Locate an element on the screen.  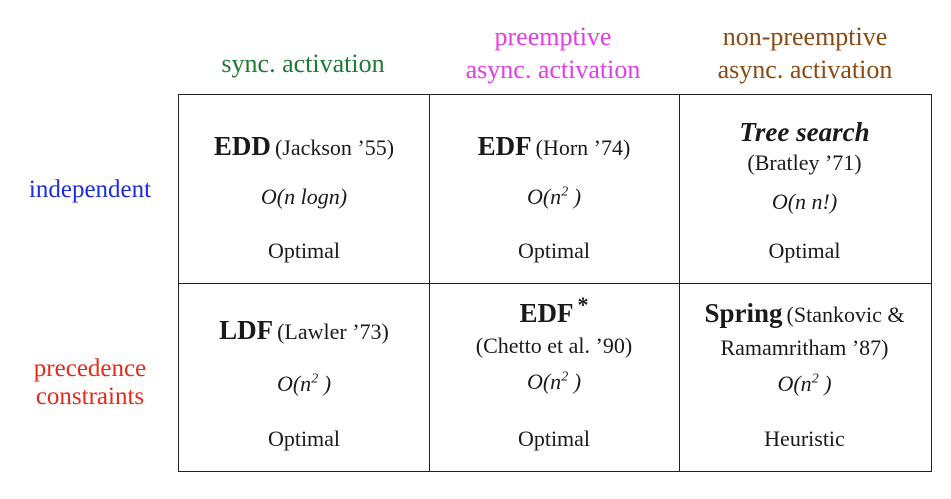
algorithm-reference: (Jackson ’55) is located at coordinates (334, 147).